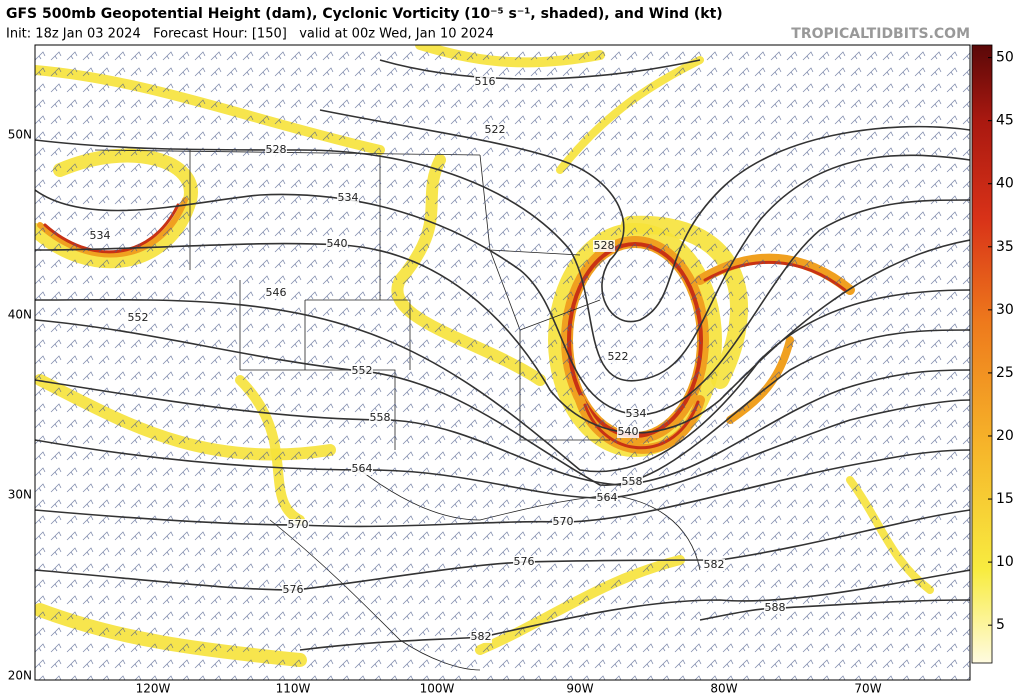  What do you see at coordinates (437, 689) in the screenshot?
I see `lon-label: 100W` at bounding box center [437, 689].